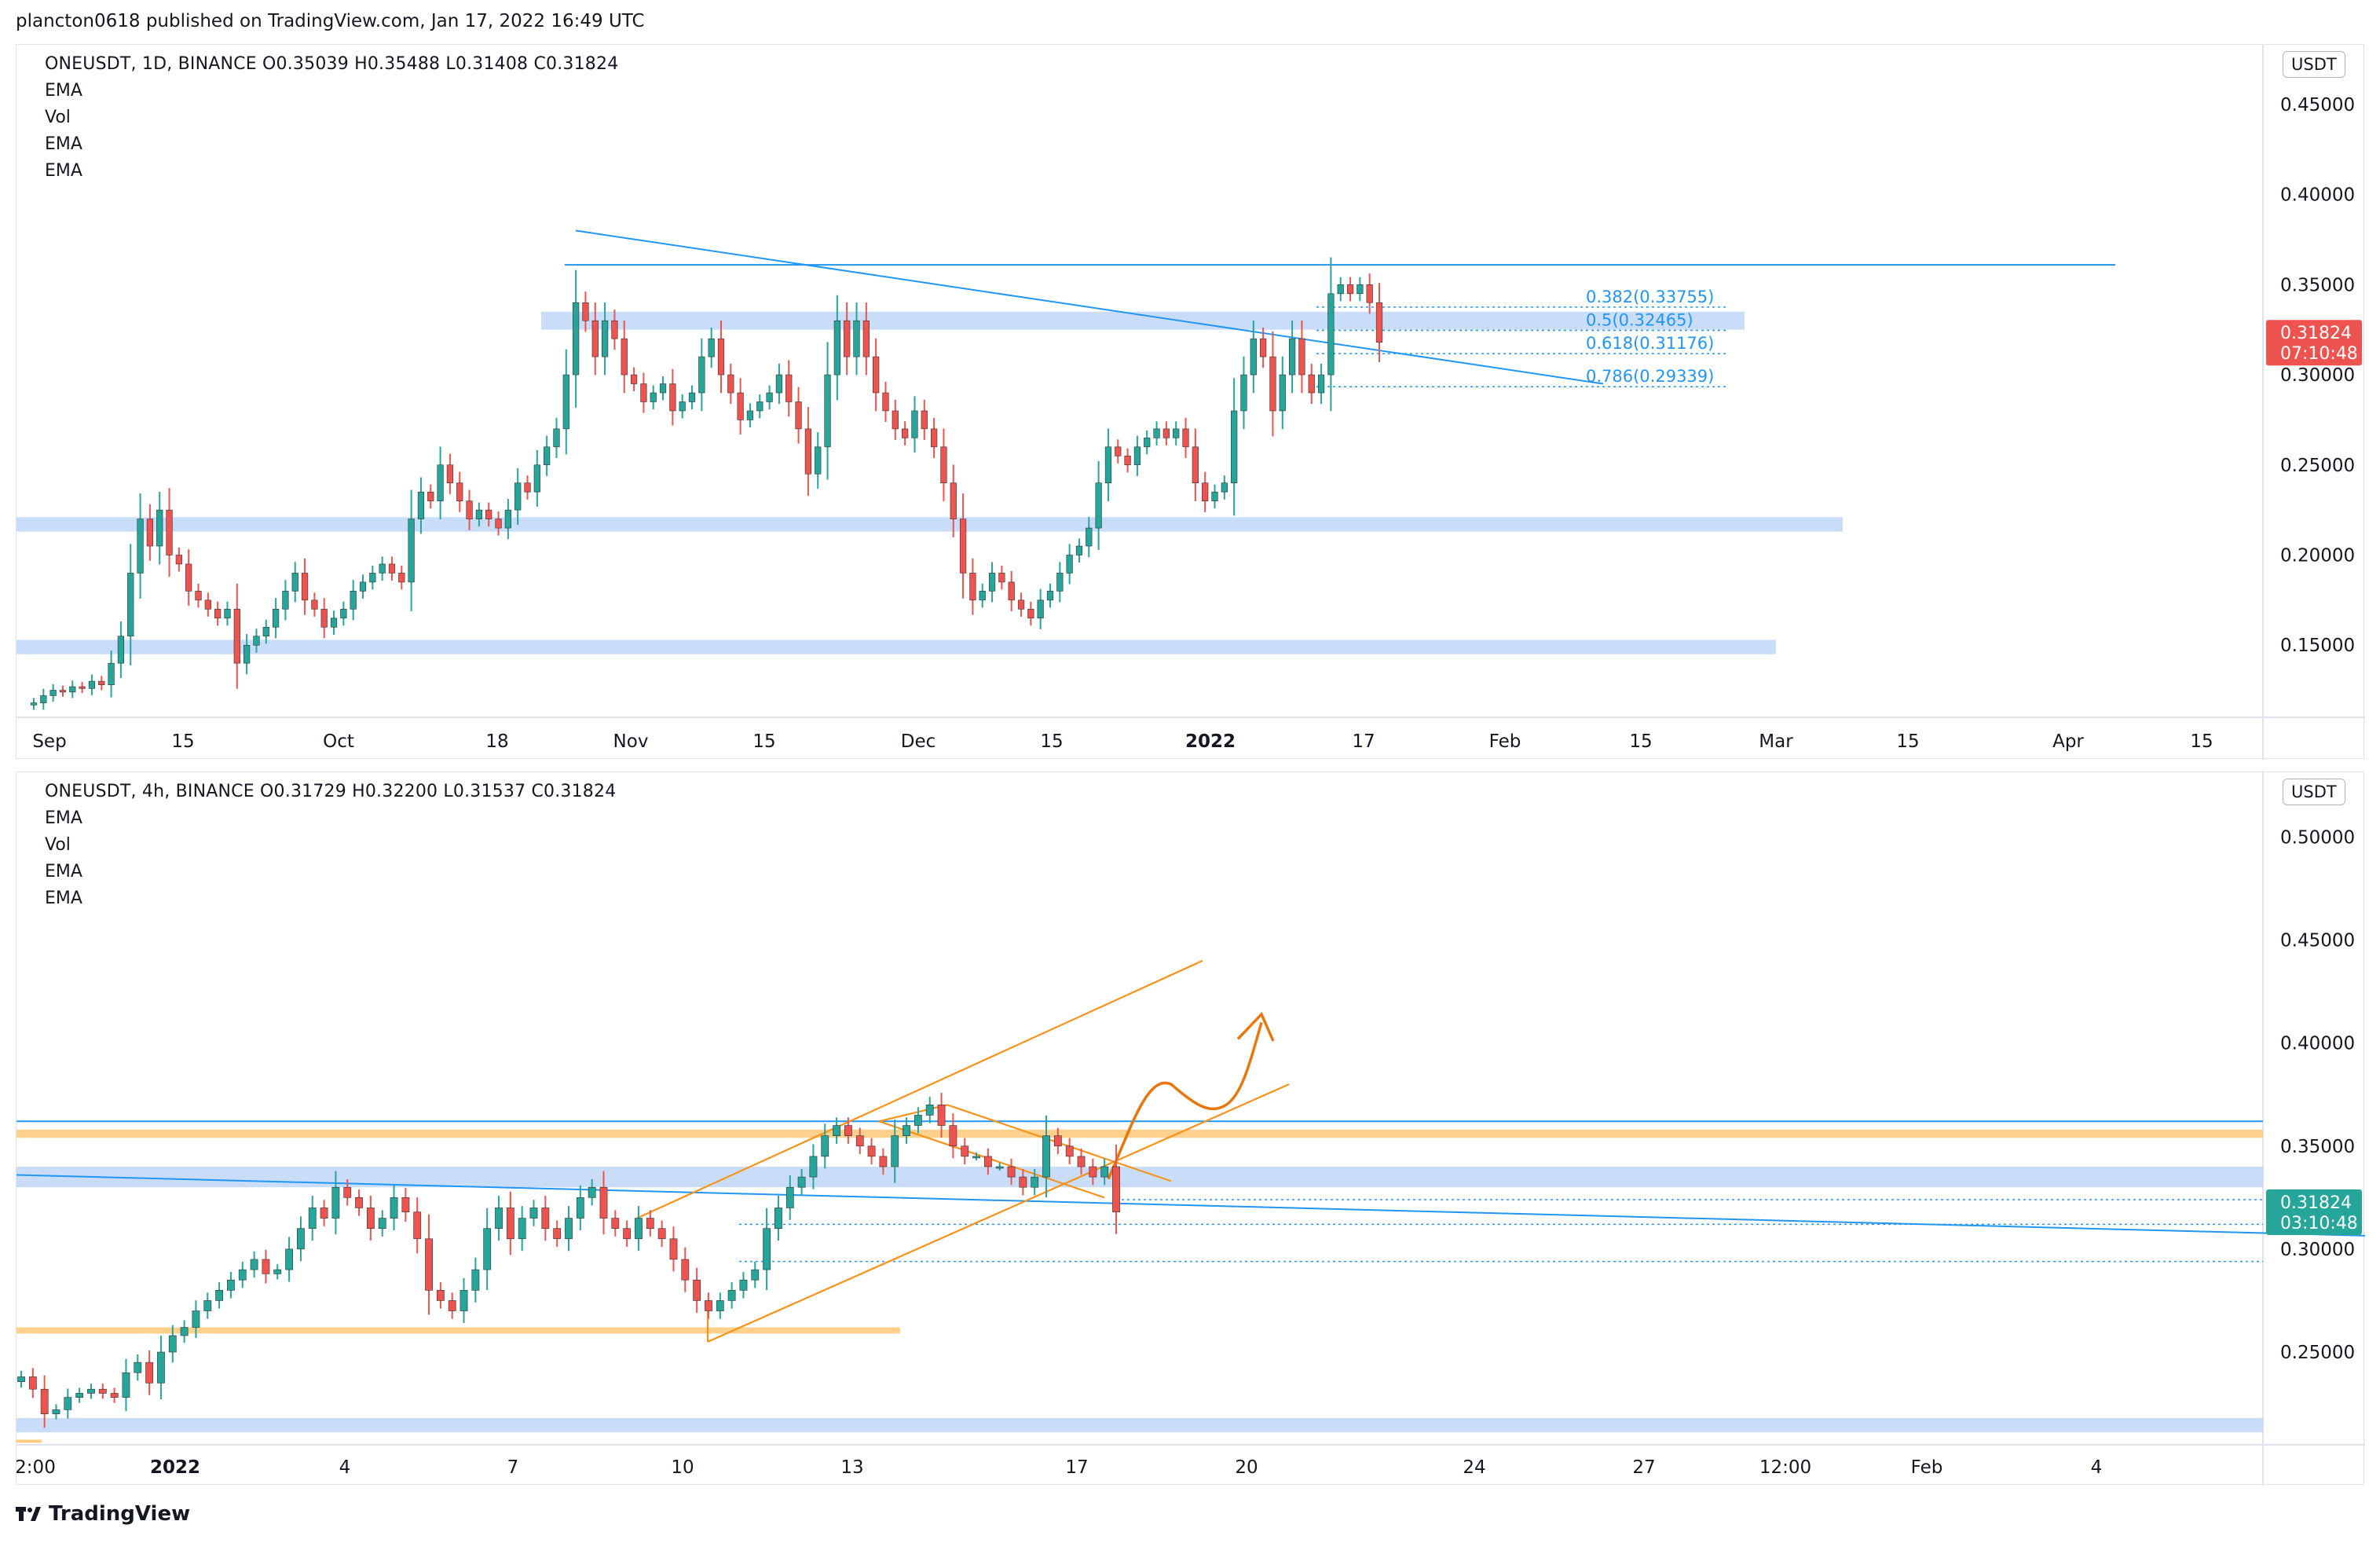 Image resolution: width=2380 pixels, height=1543 pixels. I want to click on daily-unit-button: USDT, so click(2314, 64).